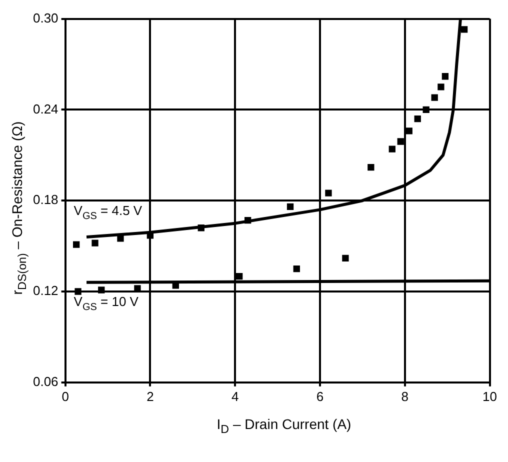 The width and height of the screenshot is (508, 462). Describe the element at coordinates (45, 200) in the screenshot. I see `y-tick-label: 0.18` at that location.